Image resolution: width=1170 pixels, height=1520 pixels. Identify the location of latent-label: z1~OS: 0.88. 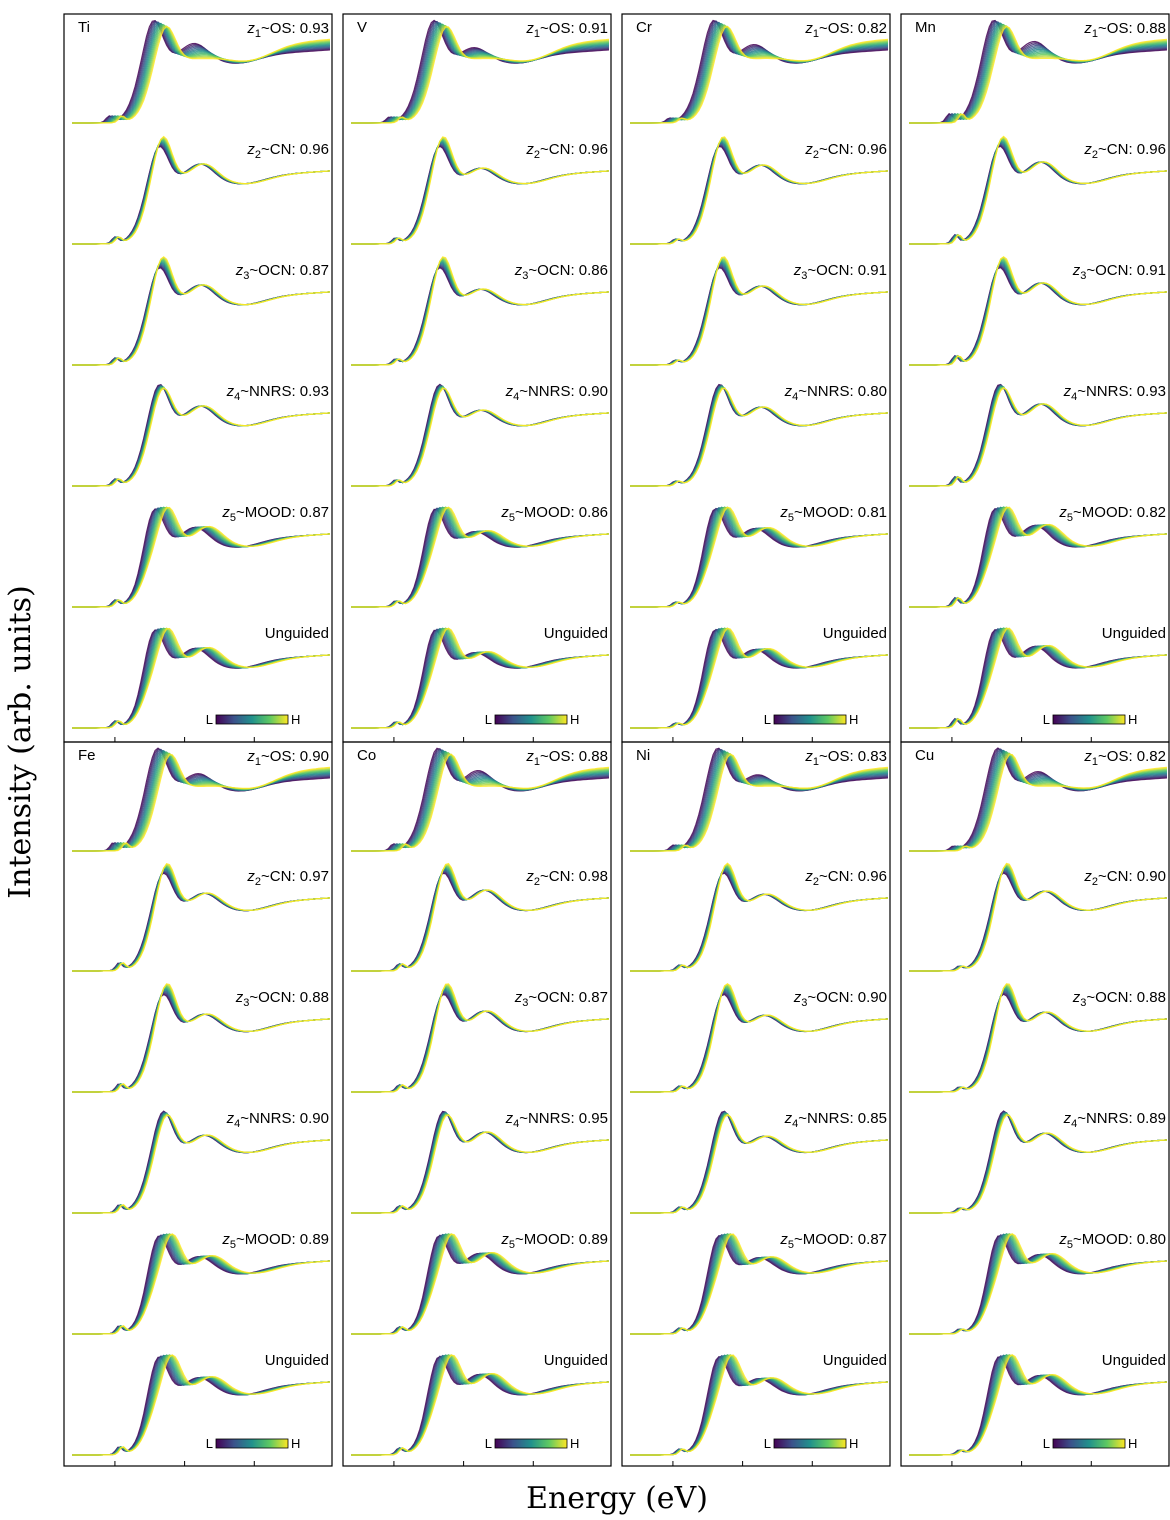
(1124, 30).